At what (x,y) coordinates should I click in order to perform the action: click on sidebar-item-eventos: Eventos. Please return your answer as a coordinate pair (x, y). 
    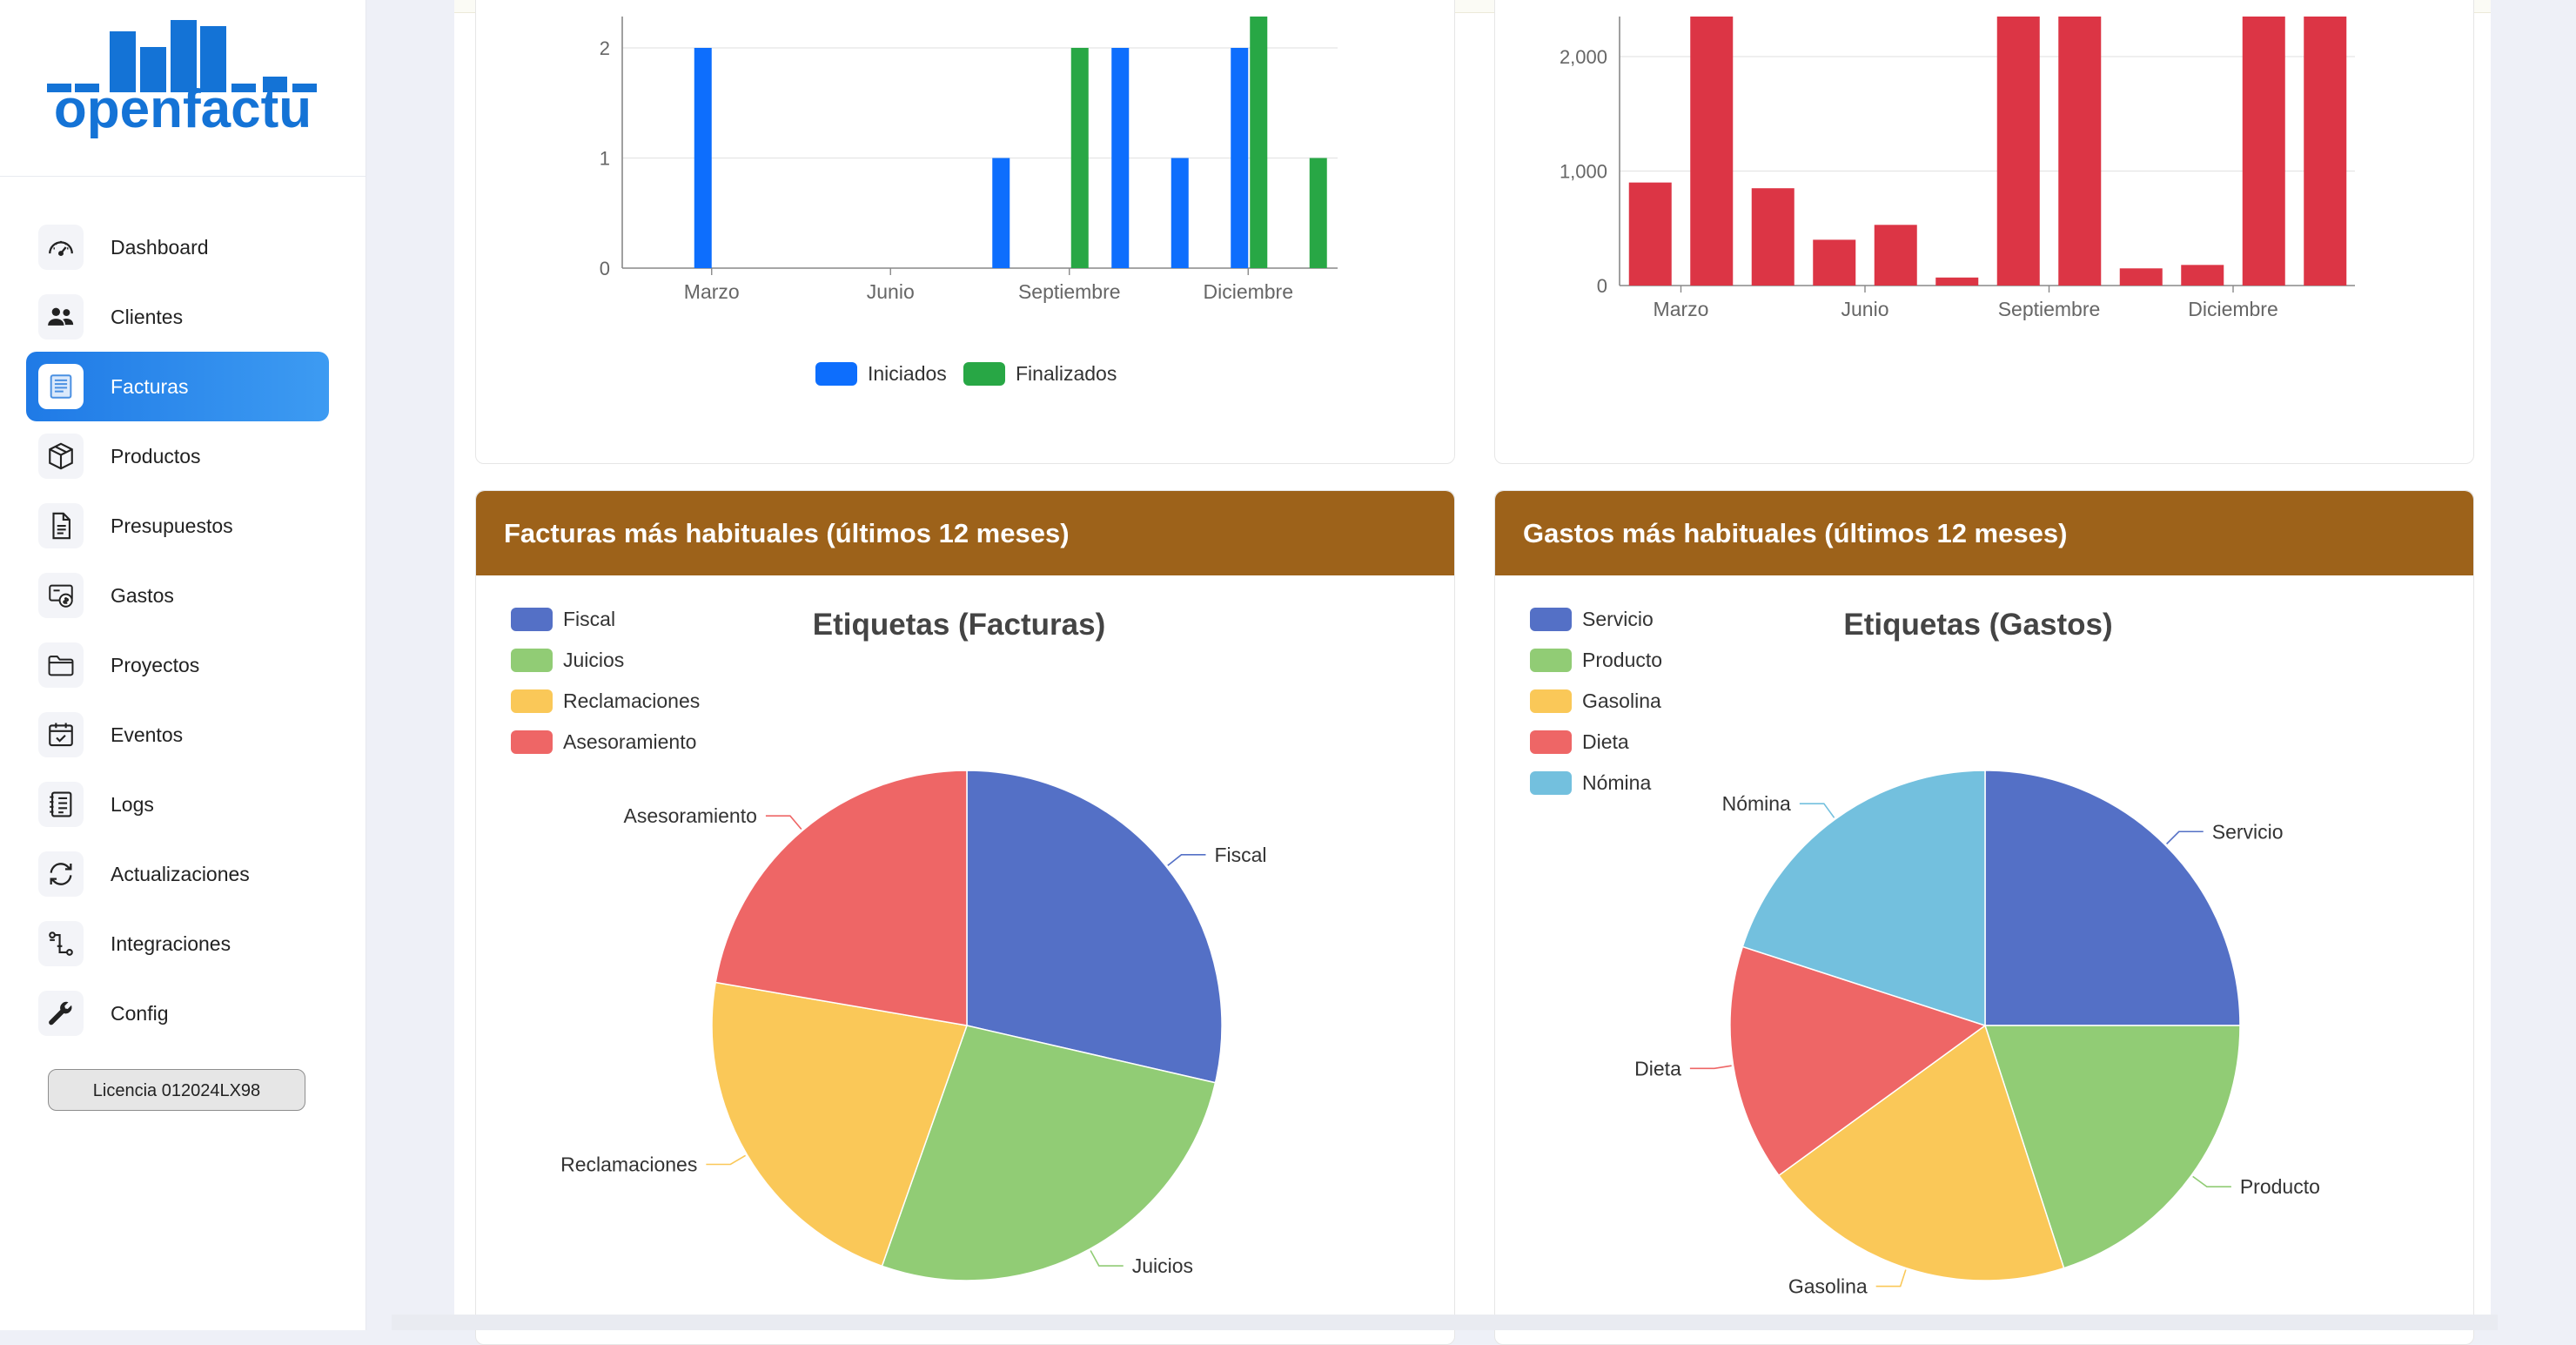
    Looking at the image, I should click on (177, 735).